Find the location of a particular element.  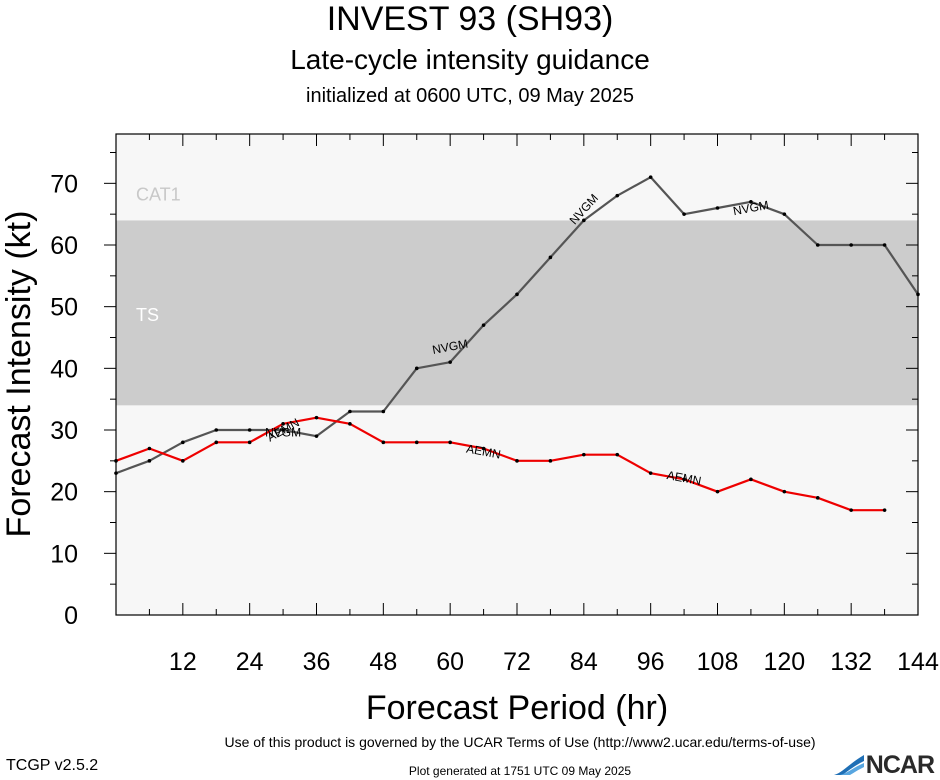

initialization-time: initialized at 0600 UTC, 09 May 2025 is located at coordinates (470, 96).